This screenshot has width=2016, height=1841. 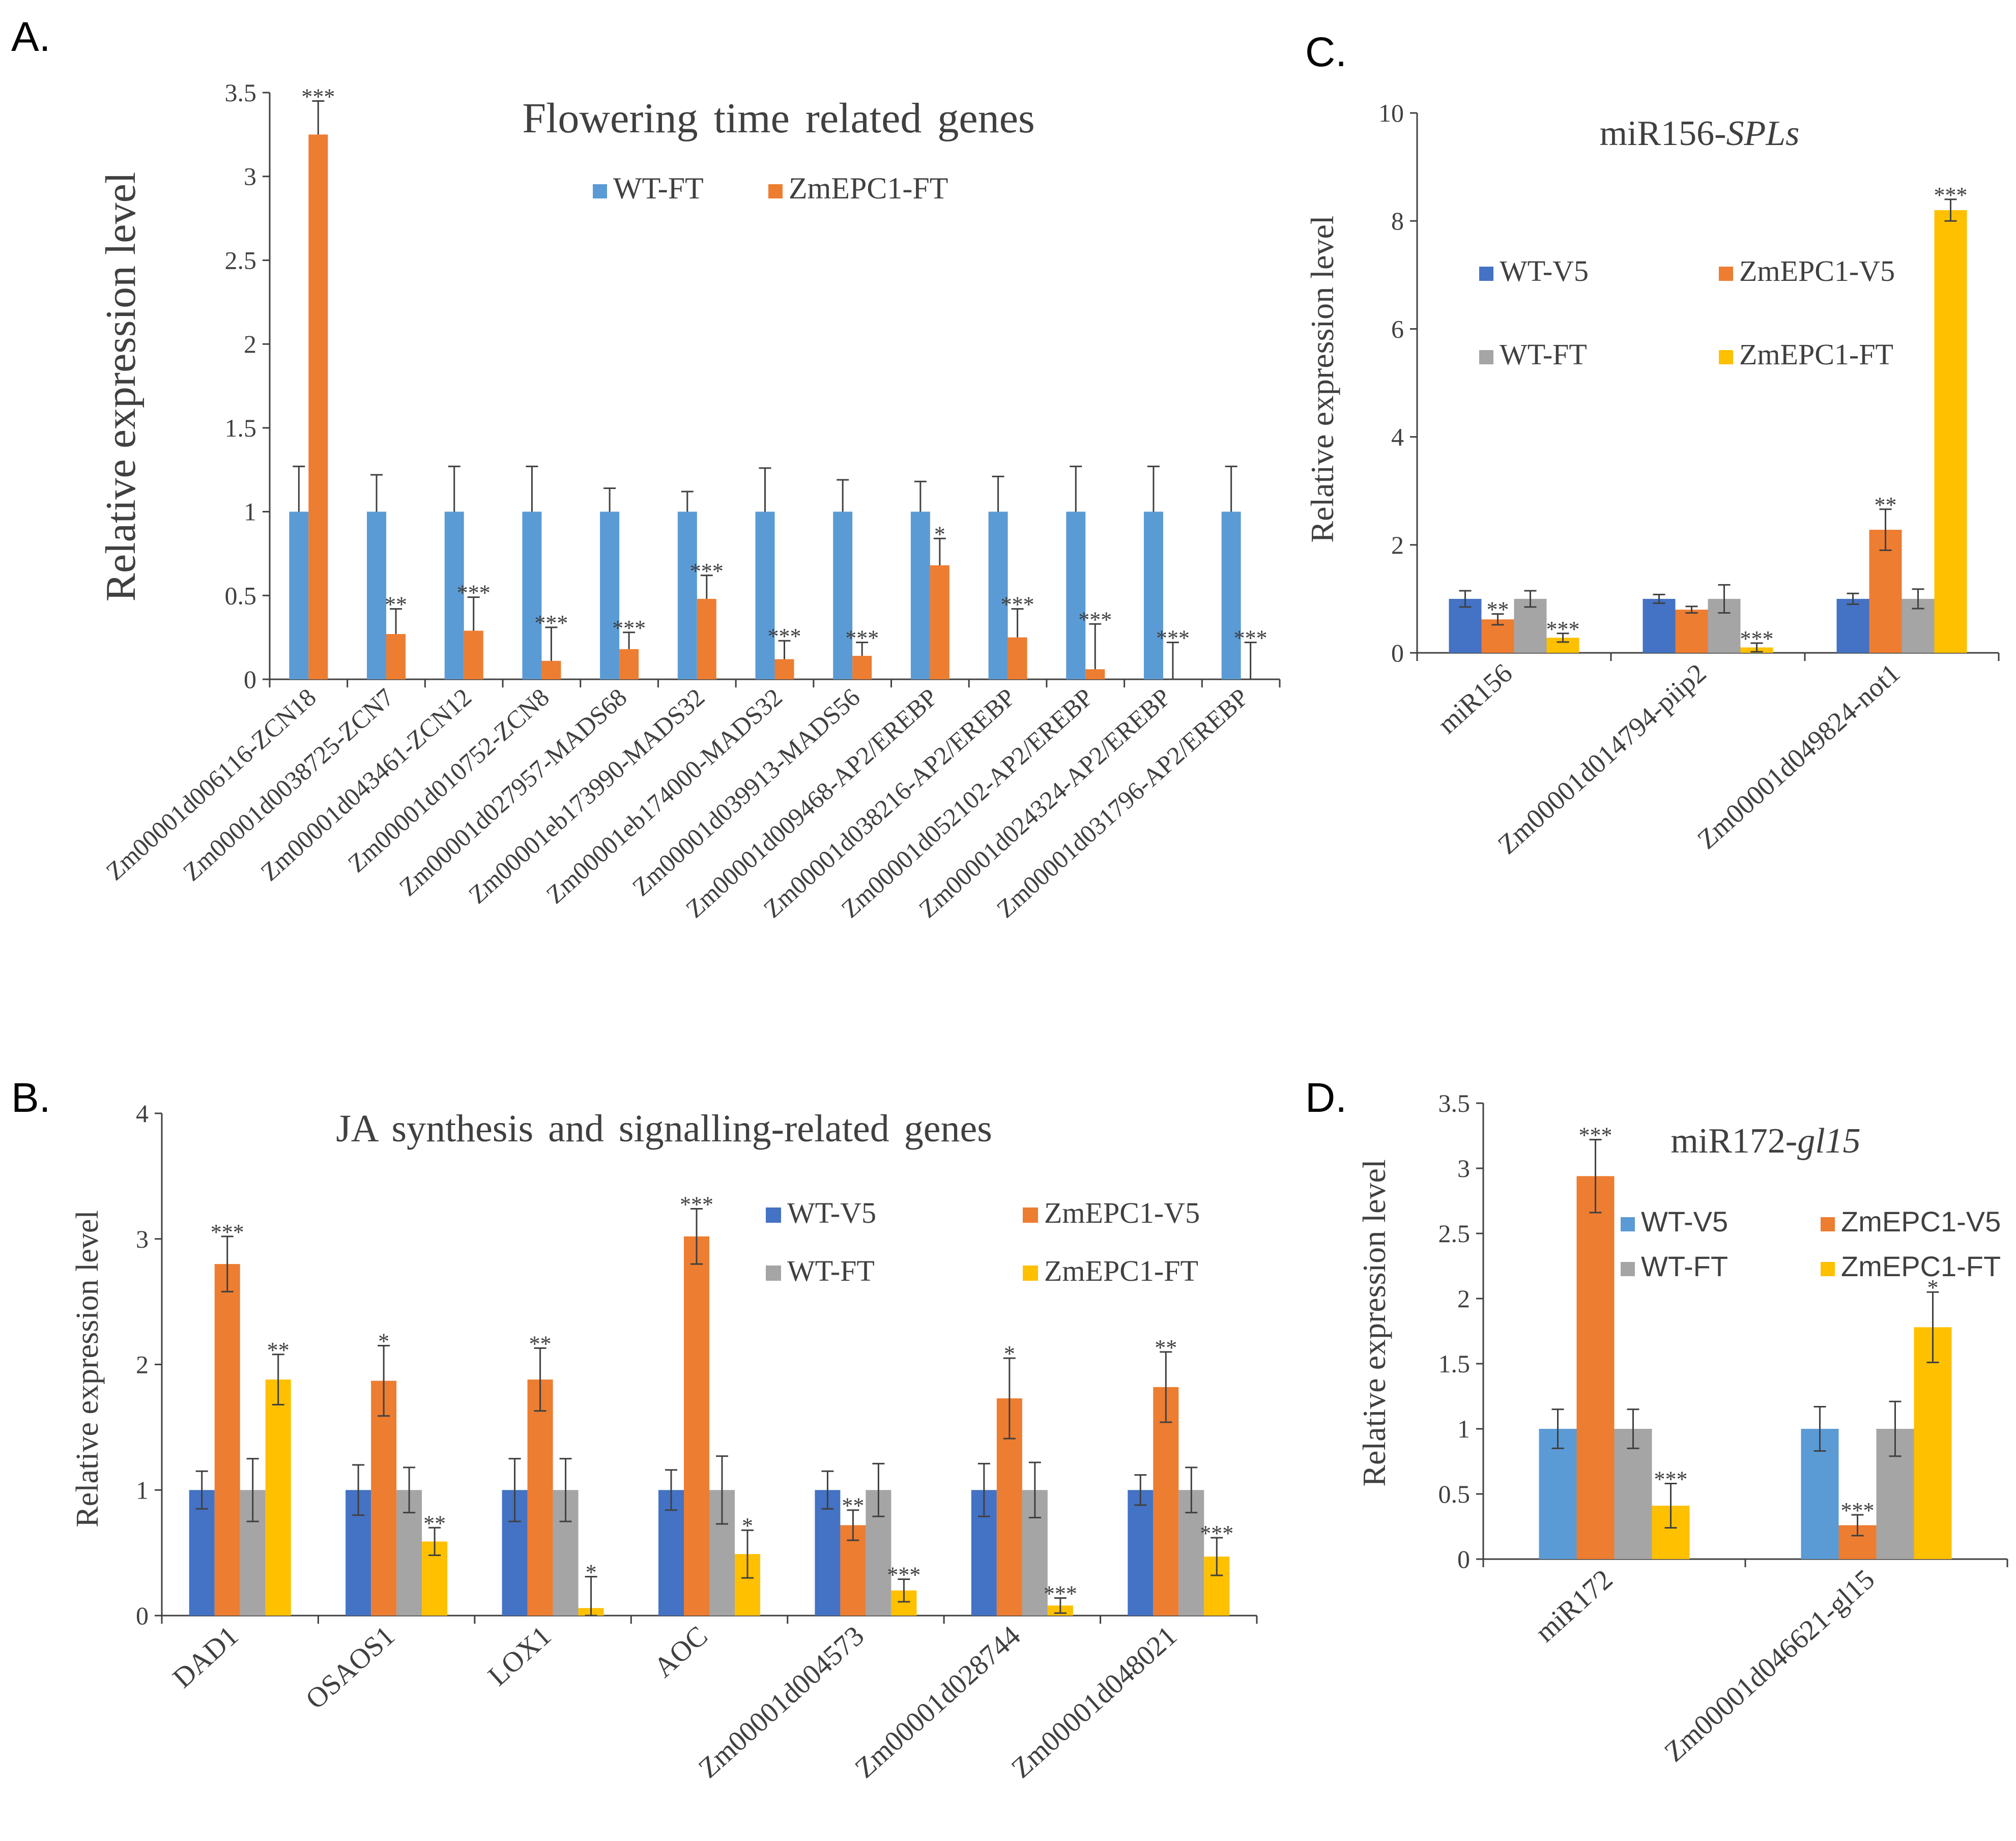 What do you see at coordinates (1391, 113) in the screenshot?
I see `y-tick-label: 10` at bounding box center [1391, 113].